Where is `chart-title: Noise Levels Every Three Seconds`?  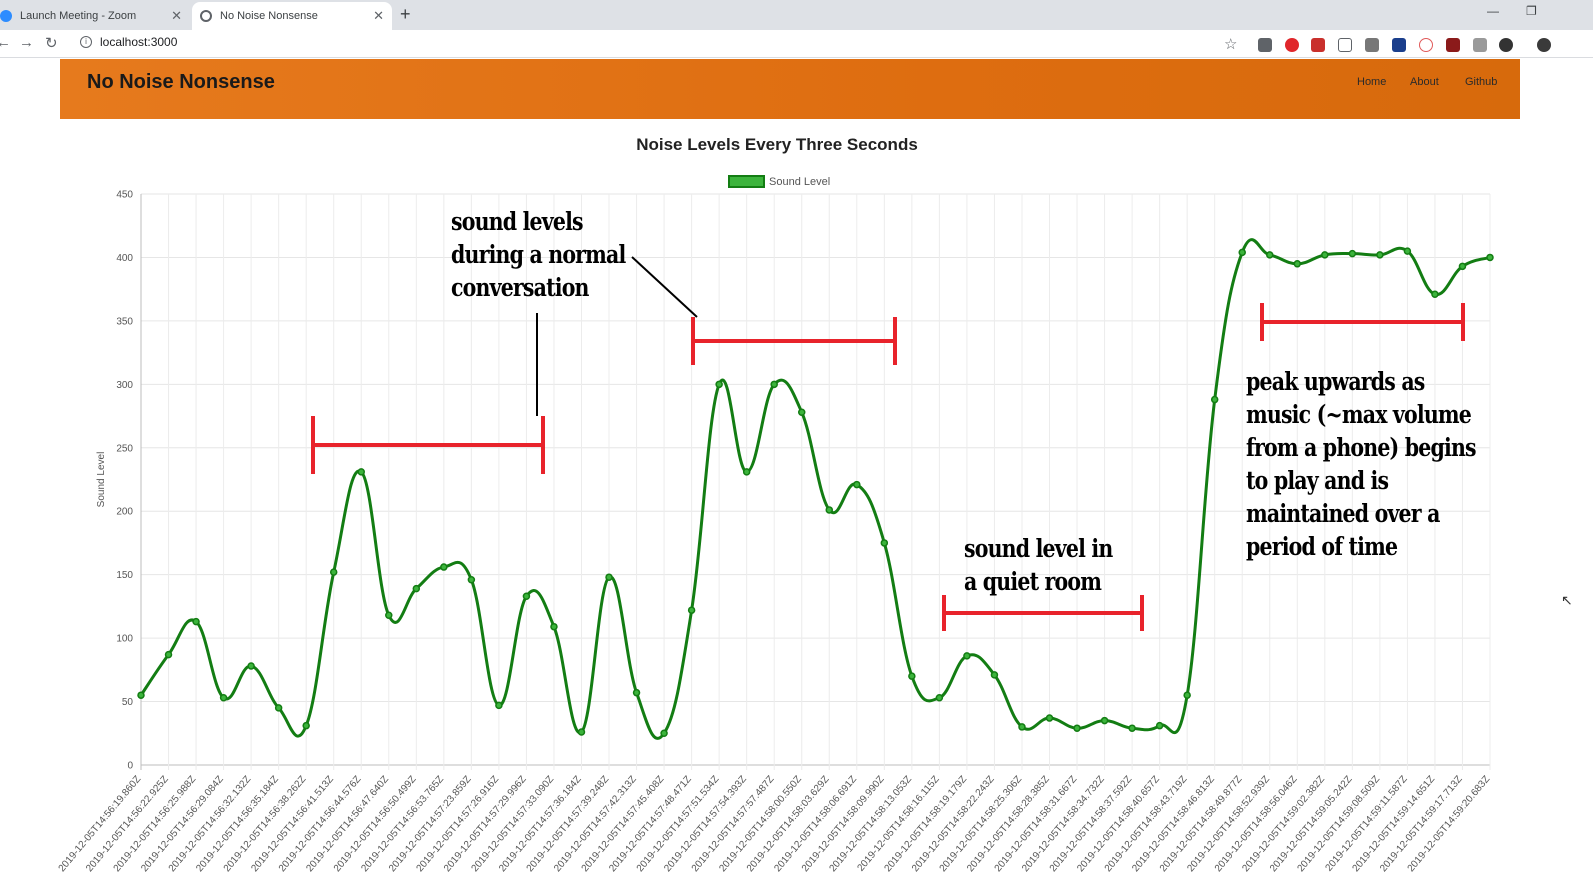
chart-title: Noise Levels Every Three Seconds is located at coordinates (777, 144).